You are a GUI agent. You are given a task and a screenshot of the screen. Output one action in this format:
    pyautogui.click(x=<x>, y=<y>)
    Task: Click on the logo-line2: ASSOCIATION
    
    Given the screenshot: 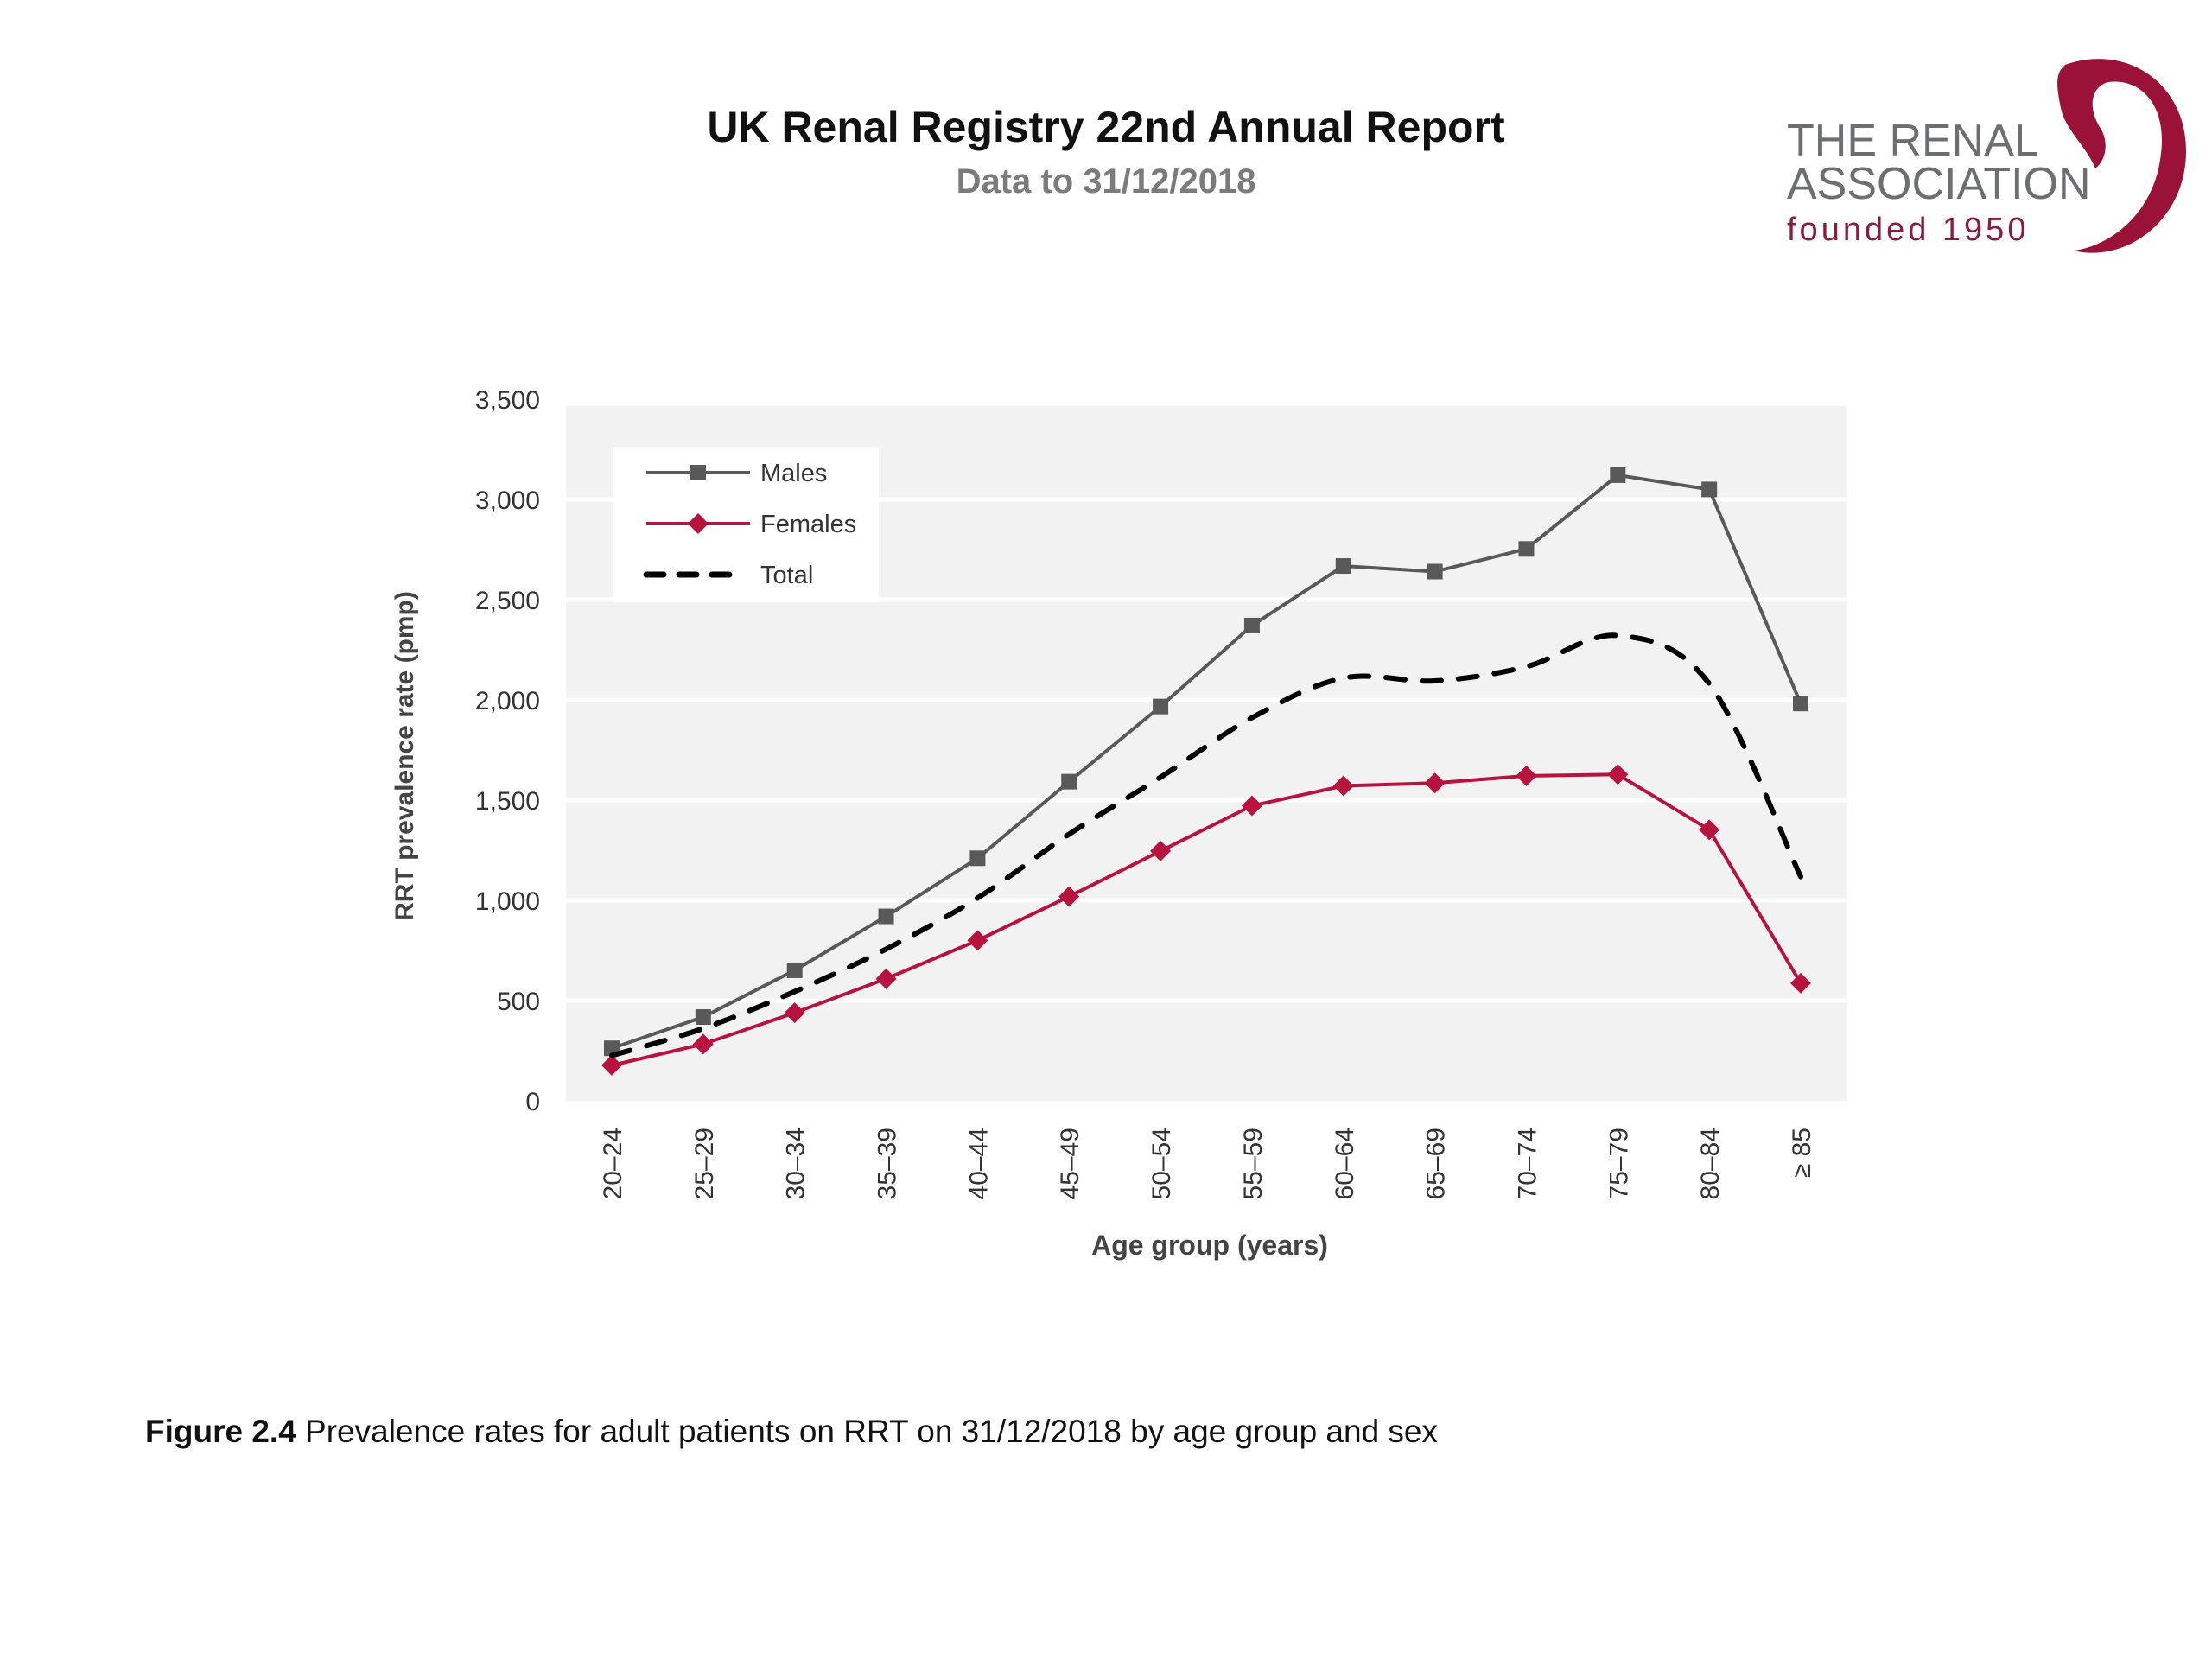 What is the action you would take?
    pyautogui.click(x=1939, y=184)
    